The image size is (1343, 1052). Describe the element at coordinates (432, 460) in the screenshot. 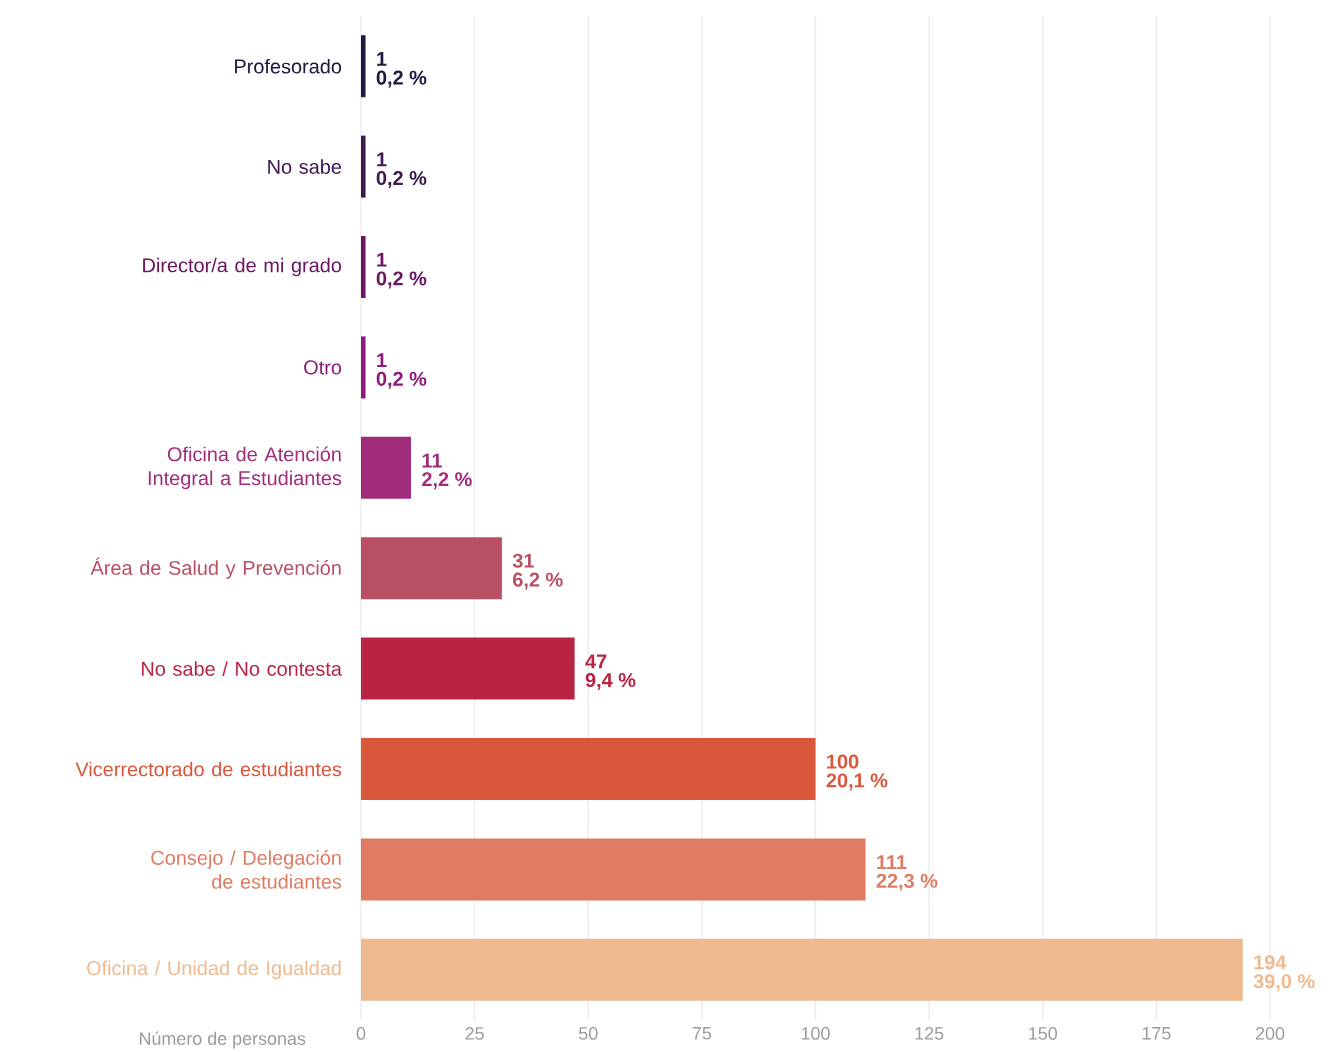

I see `data-label: 11` at that location.